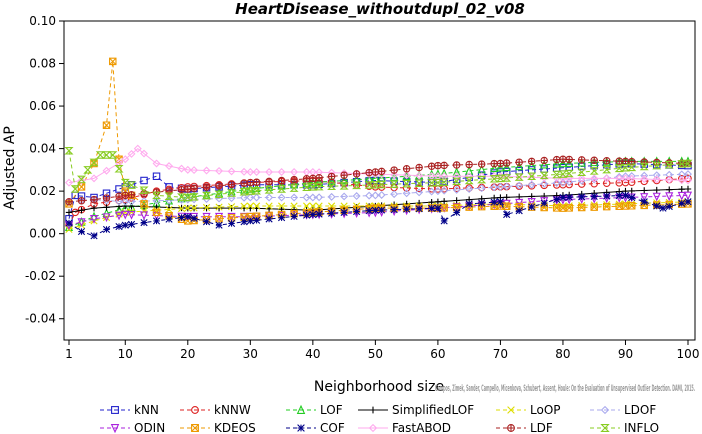 Image resolution: width=702 pixels, height=434 pixels. What do you see at coordinates (624, 427) in the screenshot?
I see `legend-item-inflo: INFLO` at bounding box center [624, 427].